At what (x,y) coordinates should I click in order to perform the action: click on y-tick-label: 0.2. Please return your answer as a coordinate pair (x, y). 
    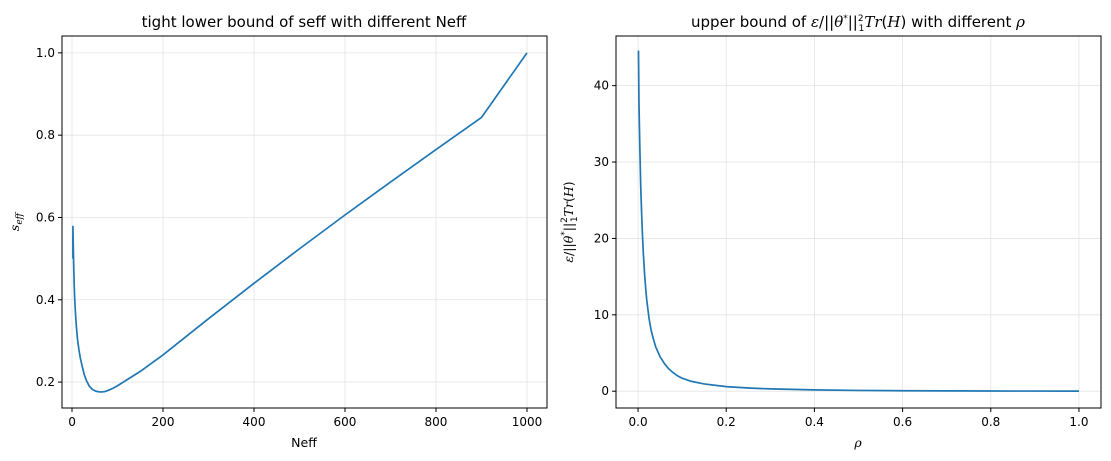
    Looking at the image, I should click on (45, 382).